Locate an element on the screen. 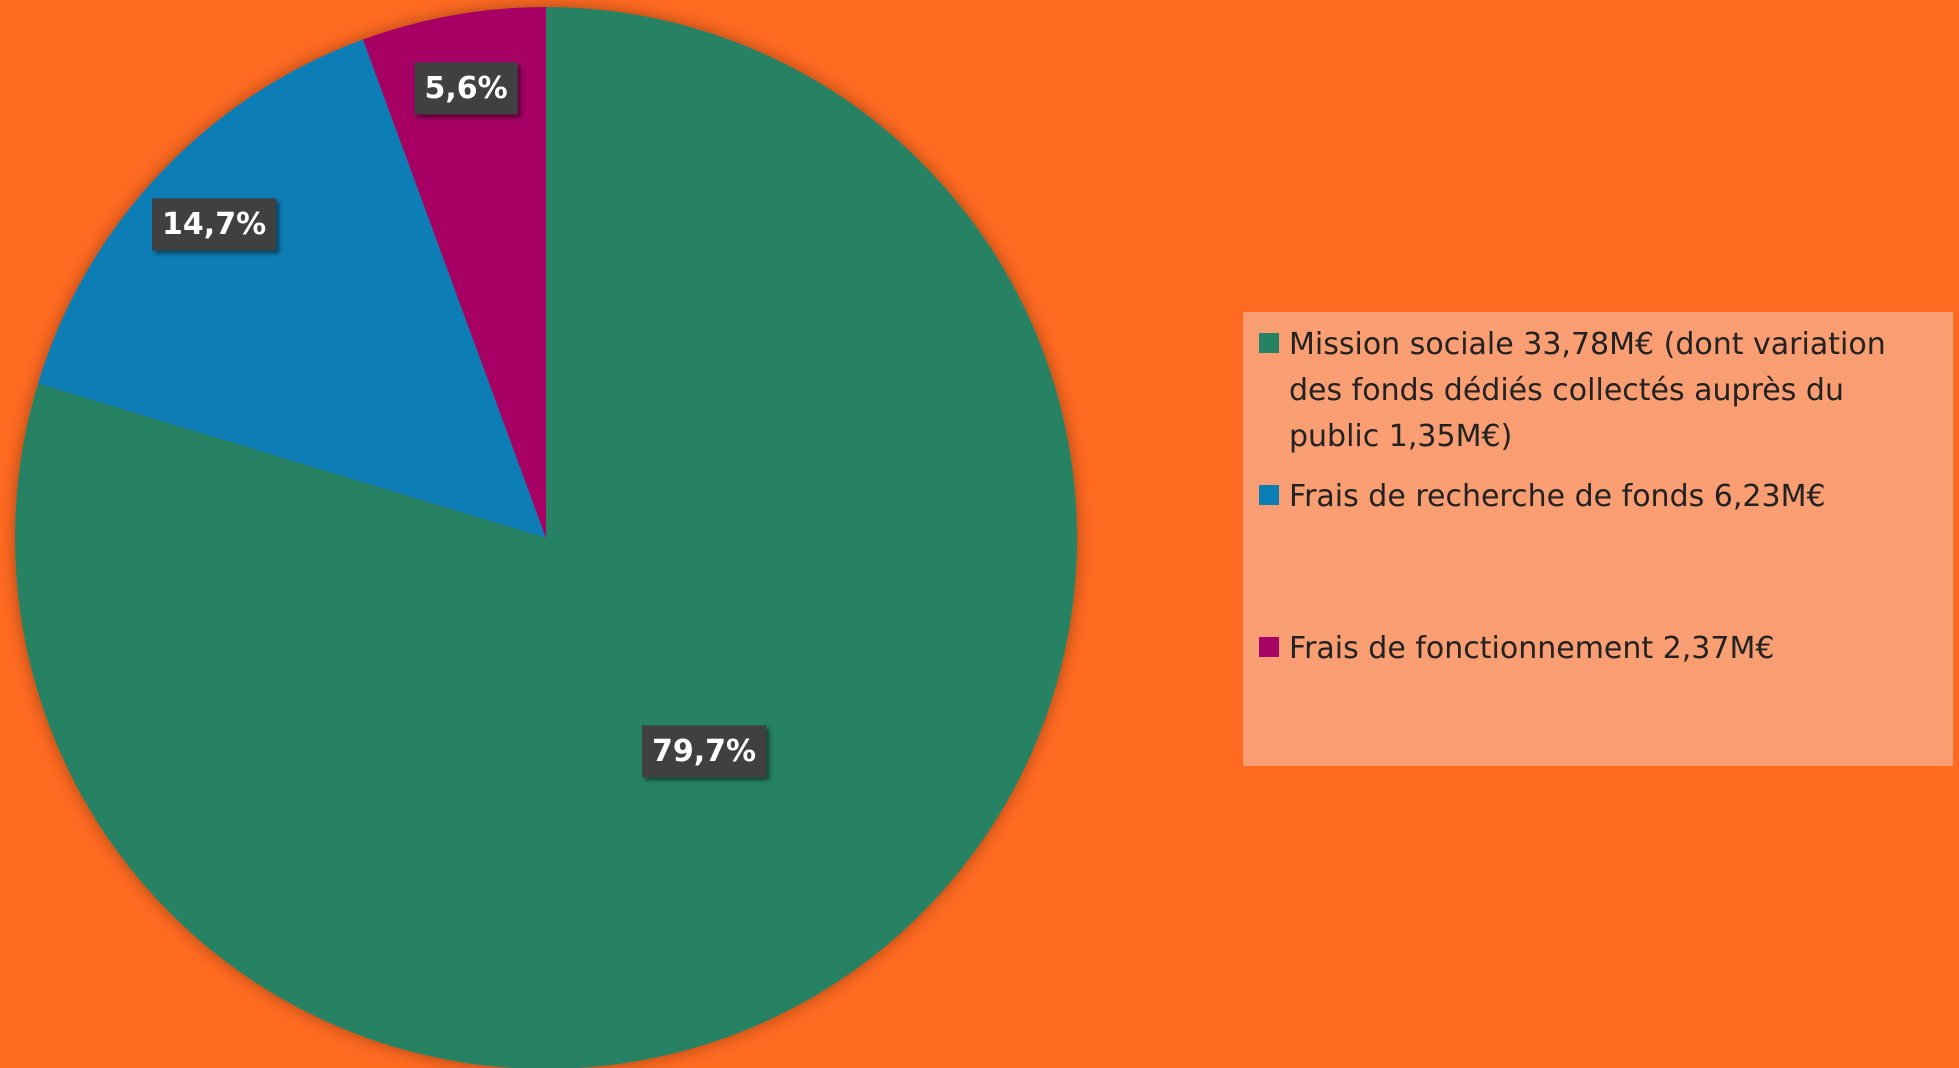  data-label: 79,7% is located at coordinates (704, 751).